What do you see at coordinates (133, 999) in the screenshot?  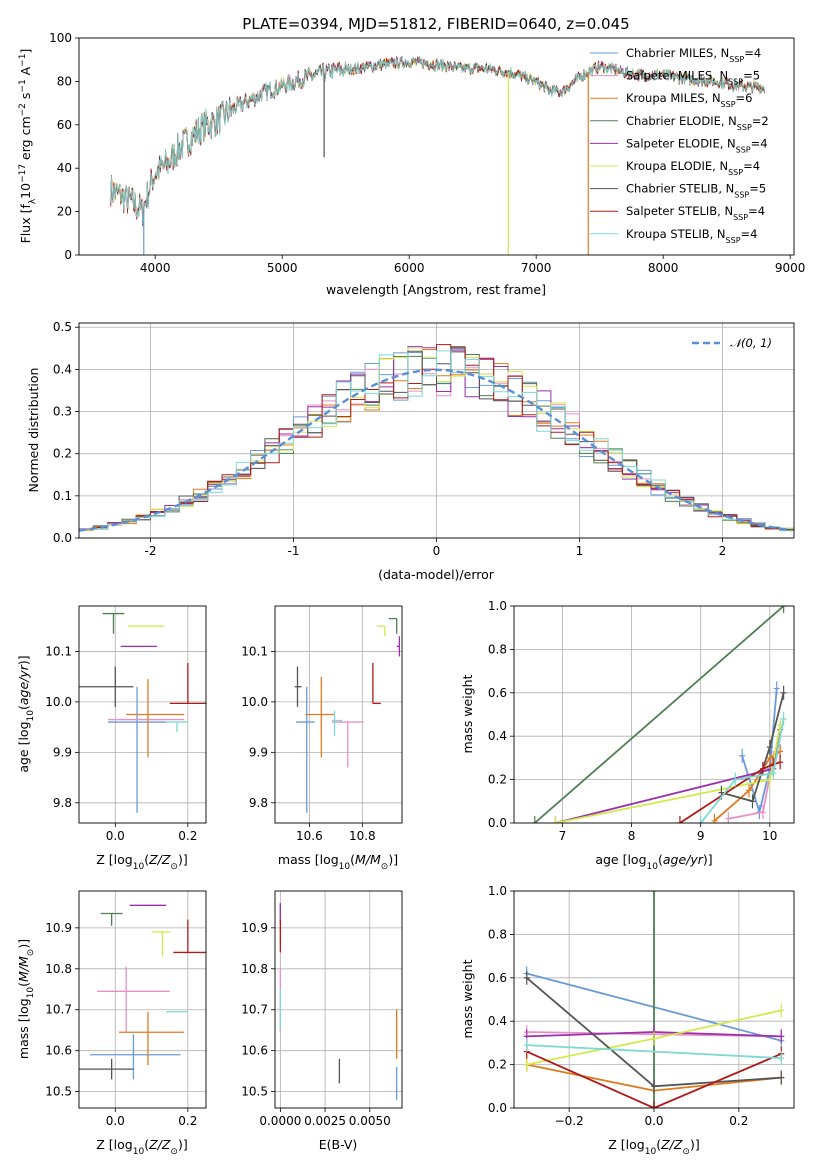 I see `errorbar-salpeter-miles` at bounding box center [133, 999].